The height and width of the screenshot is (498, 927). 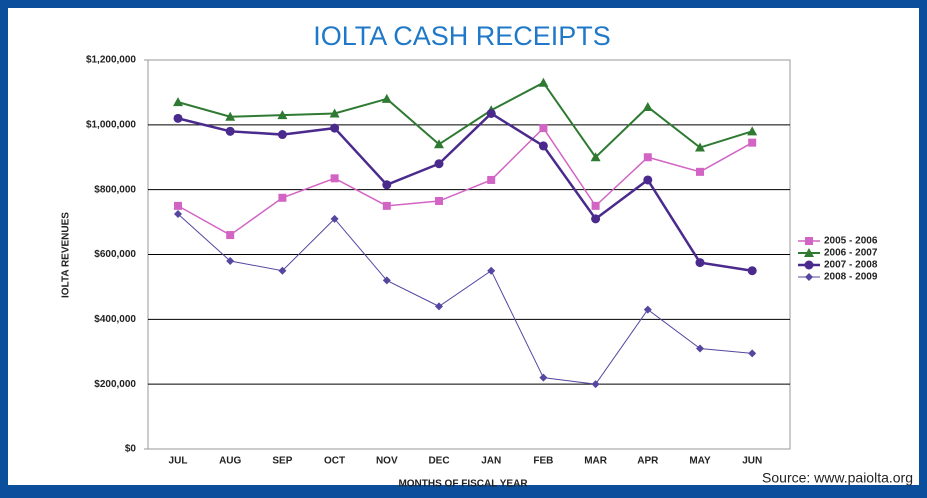 What do you see at coordinates (115, 319) in the screenshot?
I see `y-tick-label: $400,000` at bounding box center [115, 319].